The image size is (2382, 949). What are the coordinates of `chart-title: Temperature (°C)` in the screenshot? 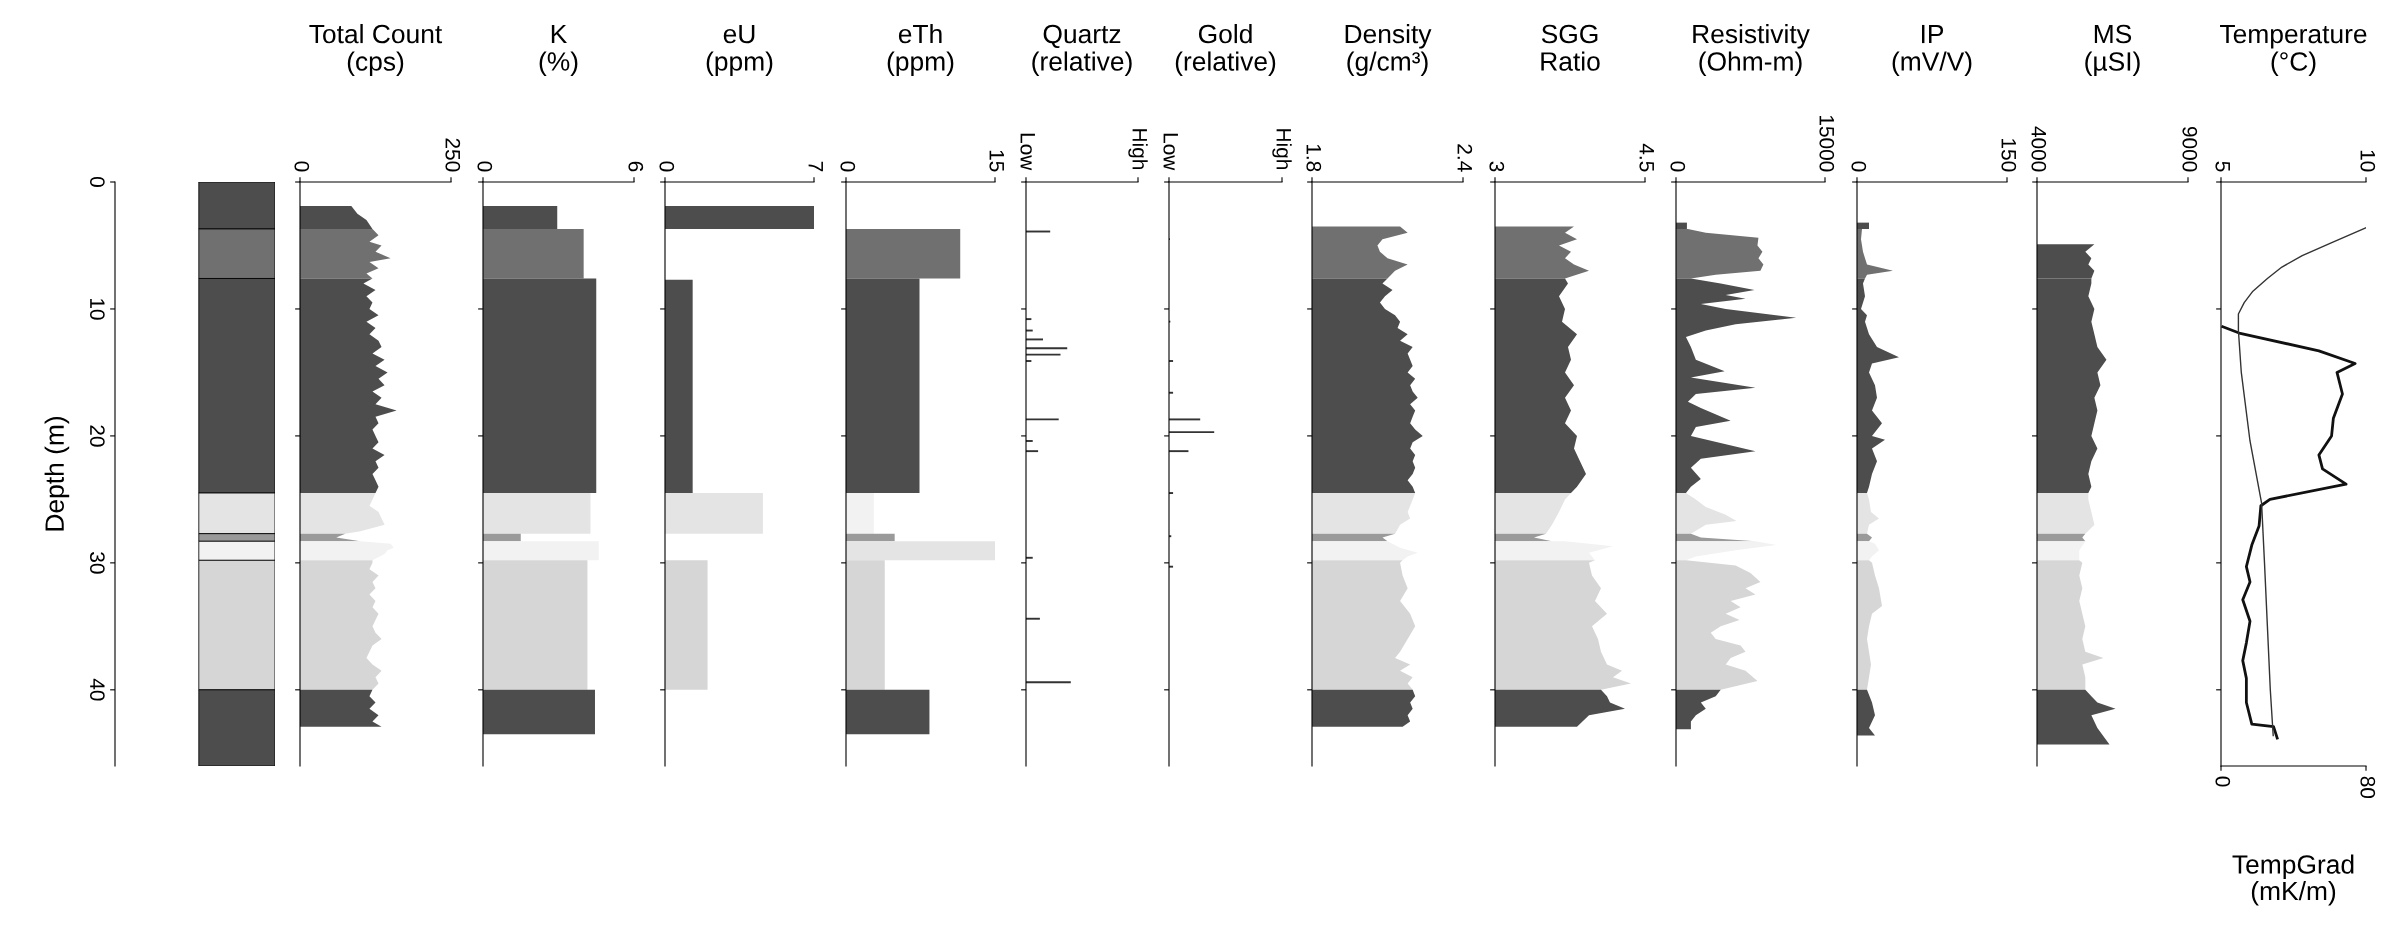 It's located at (2293, 50).